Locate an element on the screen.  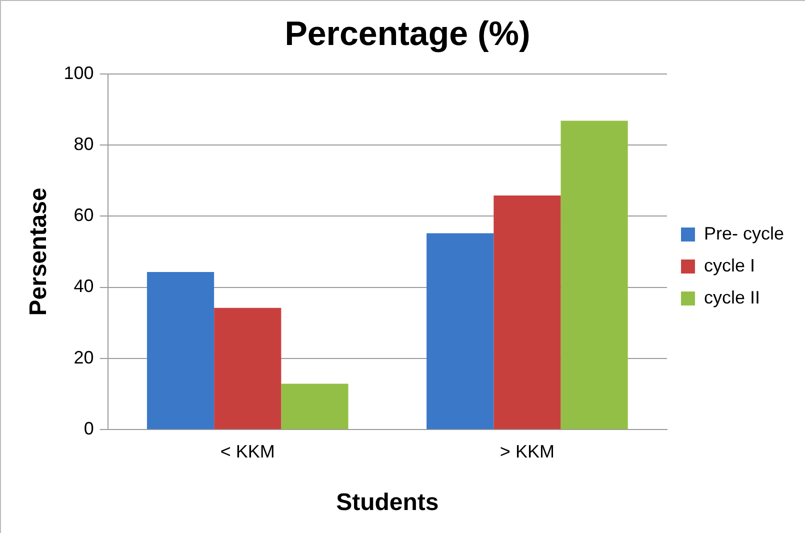
y-axis-title: Persentase is located at coordinates (38, 252).